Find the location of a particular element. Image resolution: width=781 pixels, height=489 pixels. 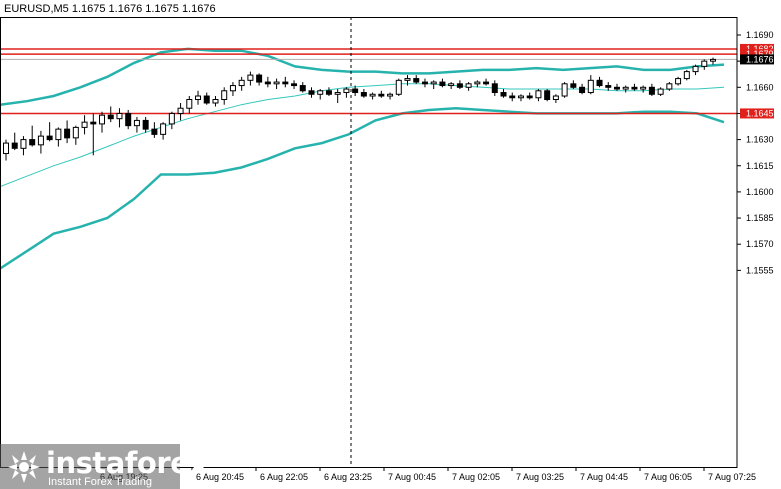

chart-title: EURUSD,M5 1.1675 1.1676 1.1675 1.1676 is located at coordinates (110, 9).